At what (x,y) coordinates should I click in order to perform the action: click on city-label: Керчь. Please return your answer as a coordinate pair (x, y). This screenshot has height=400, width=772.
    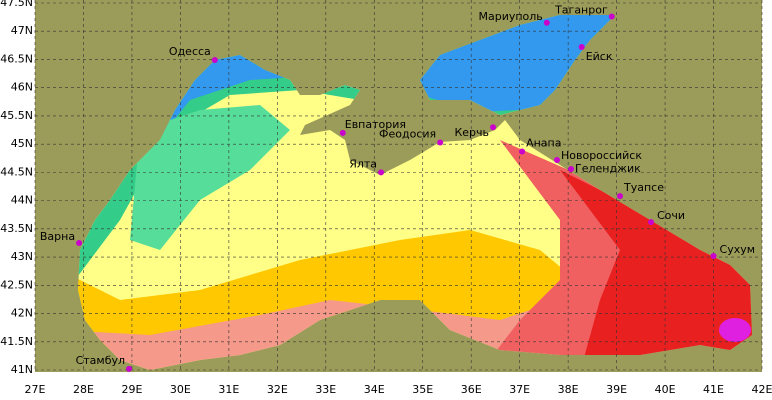
    Looking at the image, I should click on (471, 132).